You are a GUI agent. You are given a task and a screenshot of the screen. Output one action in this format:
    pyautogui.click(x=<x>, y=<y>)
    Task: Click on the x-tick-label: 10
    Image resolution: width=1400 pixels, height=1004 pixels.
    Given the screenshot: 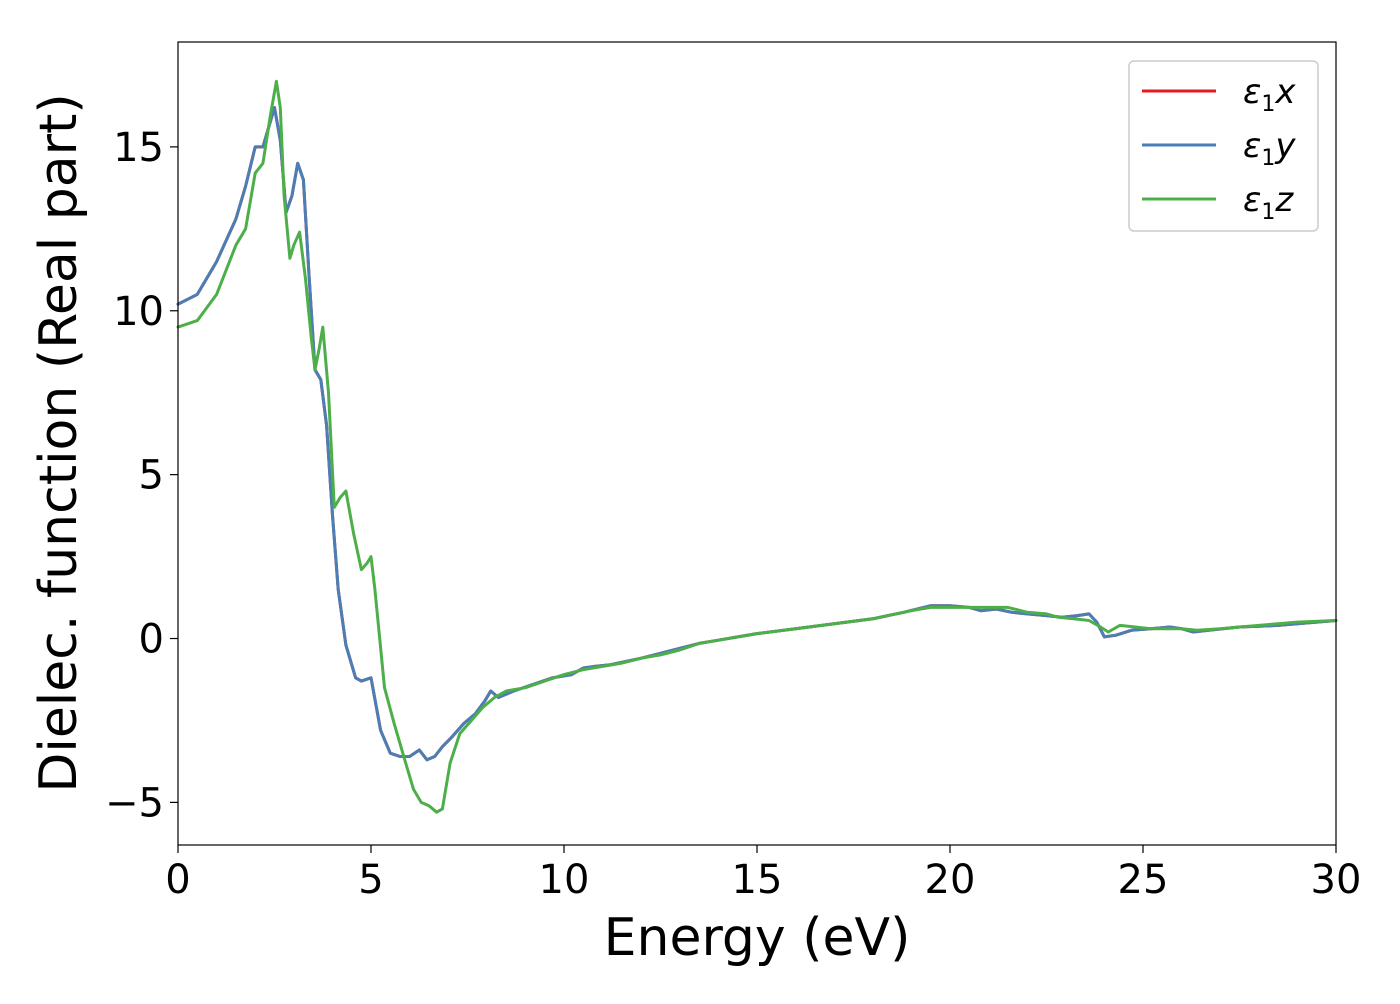 What is the action you would take?
    pyautogui.click(x=564, y=880)
    